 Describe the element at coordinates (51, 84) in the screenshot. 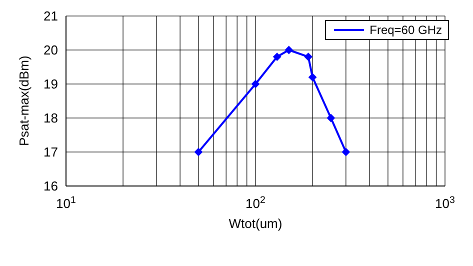

I see `y-tick-label: 19` at that location.